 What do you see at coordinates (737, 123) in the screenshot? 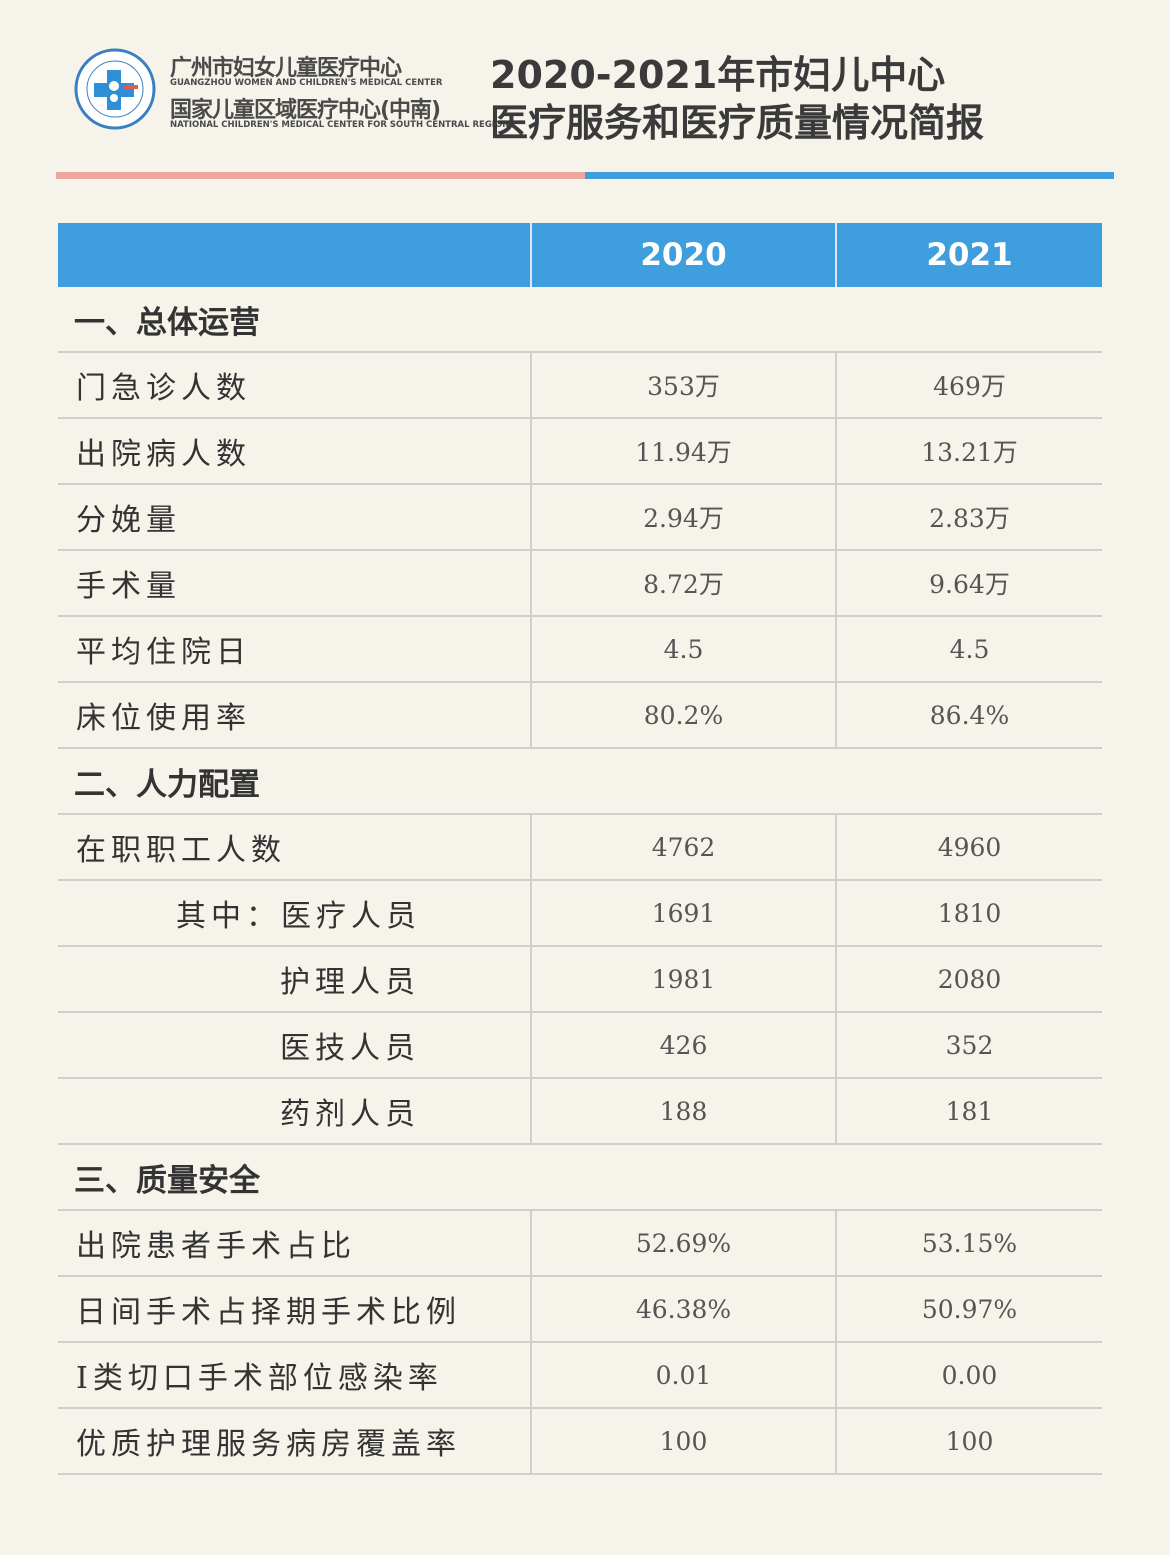
I see `title-line2: 医疗服务和医疗质量情况简报` at bounding box center [737, 123].